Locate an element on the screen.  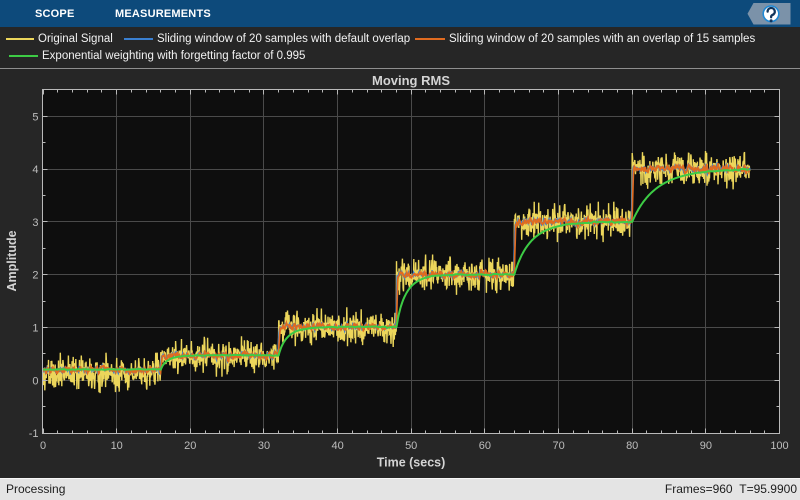
svg-text: 30 is located at coordinates (264, 446).